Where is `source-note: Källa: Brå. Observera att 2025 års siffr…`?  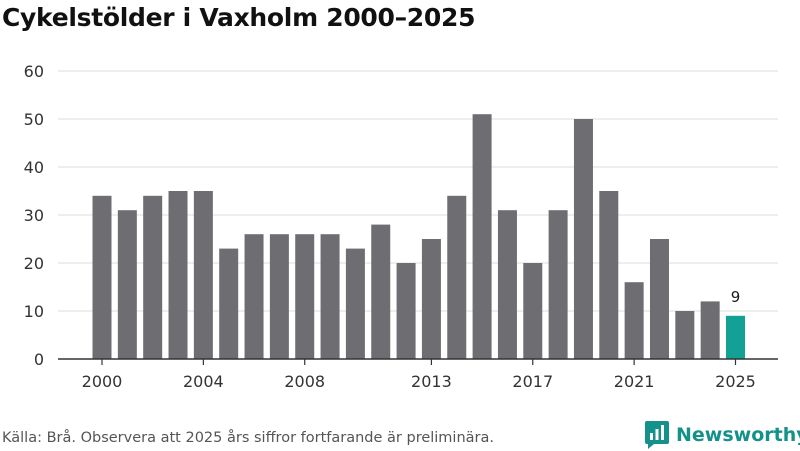 source-note: Källa: Brå. Observera att 2025 års siffr… is located at coordinates (248, 438).